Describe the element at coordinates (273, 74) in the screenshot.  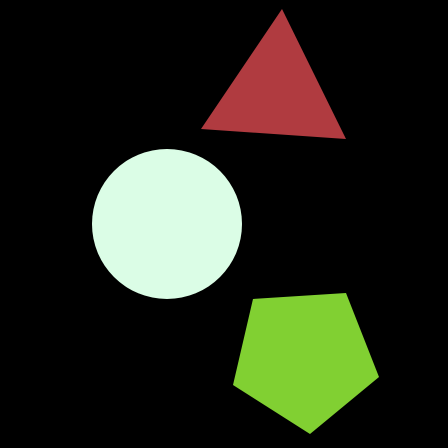
I see `red-triangle` at that location.